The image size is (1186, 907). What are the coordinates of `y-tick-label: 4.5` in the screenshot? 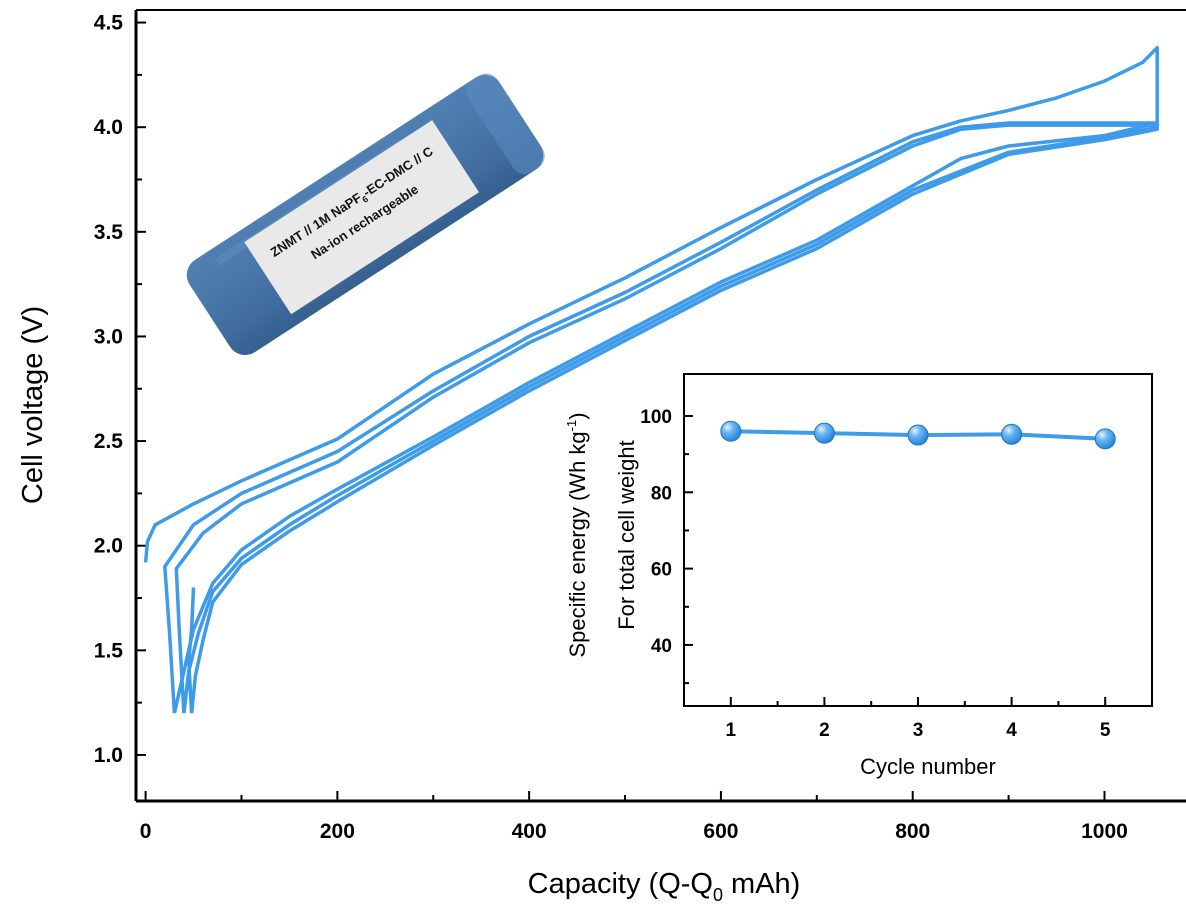 It's located at (109, 23).